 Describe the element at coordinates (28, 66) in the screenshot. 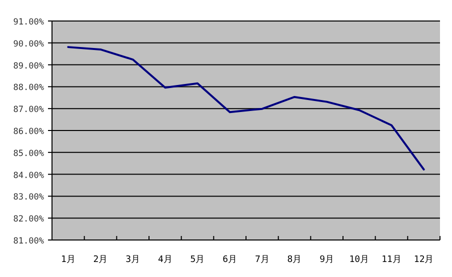

I see `y-tick-label: 89.00%` at that location.